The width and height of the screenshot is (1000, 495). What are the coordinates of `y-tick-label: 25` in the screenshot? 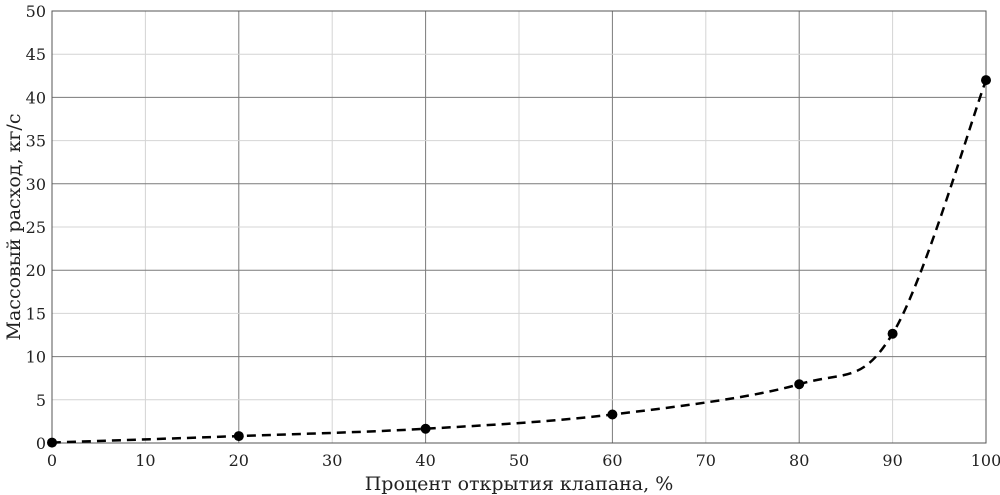 It's located at (36, 227).